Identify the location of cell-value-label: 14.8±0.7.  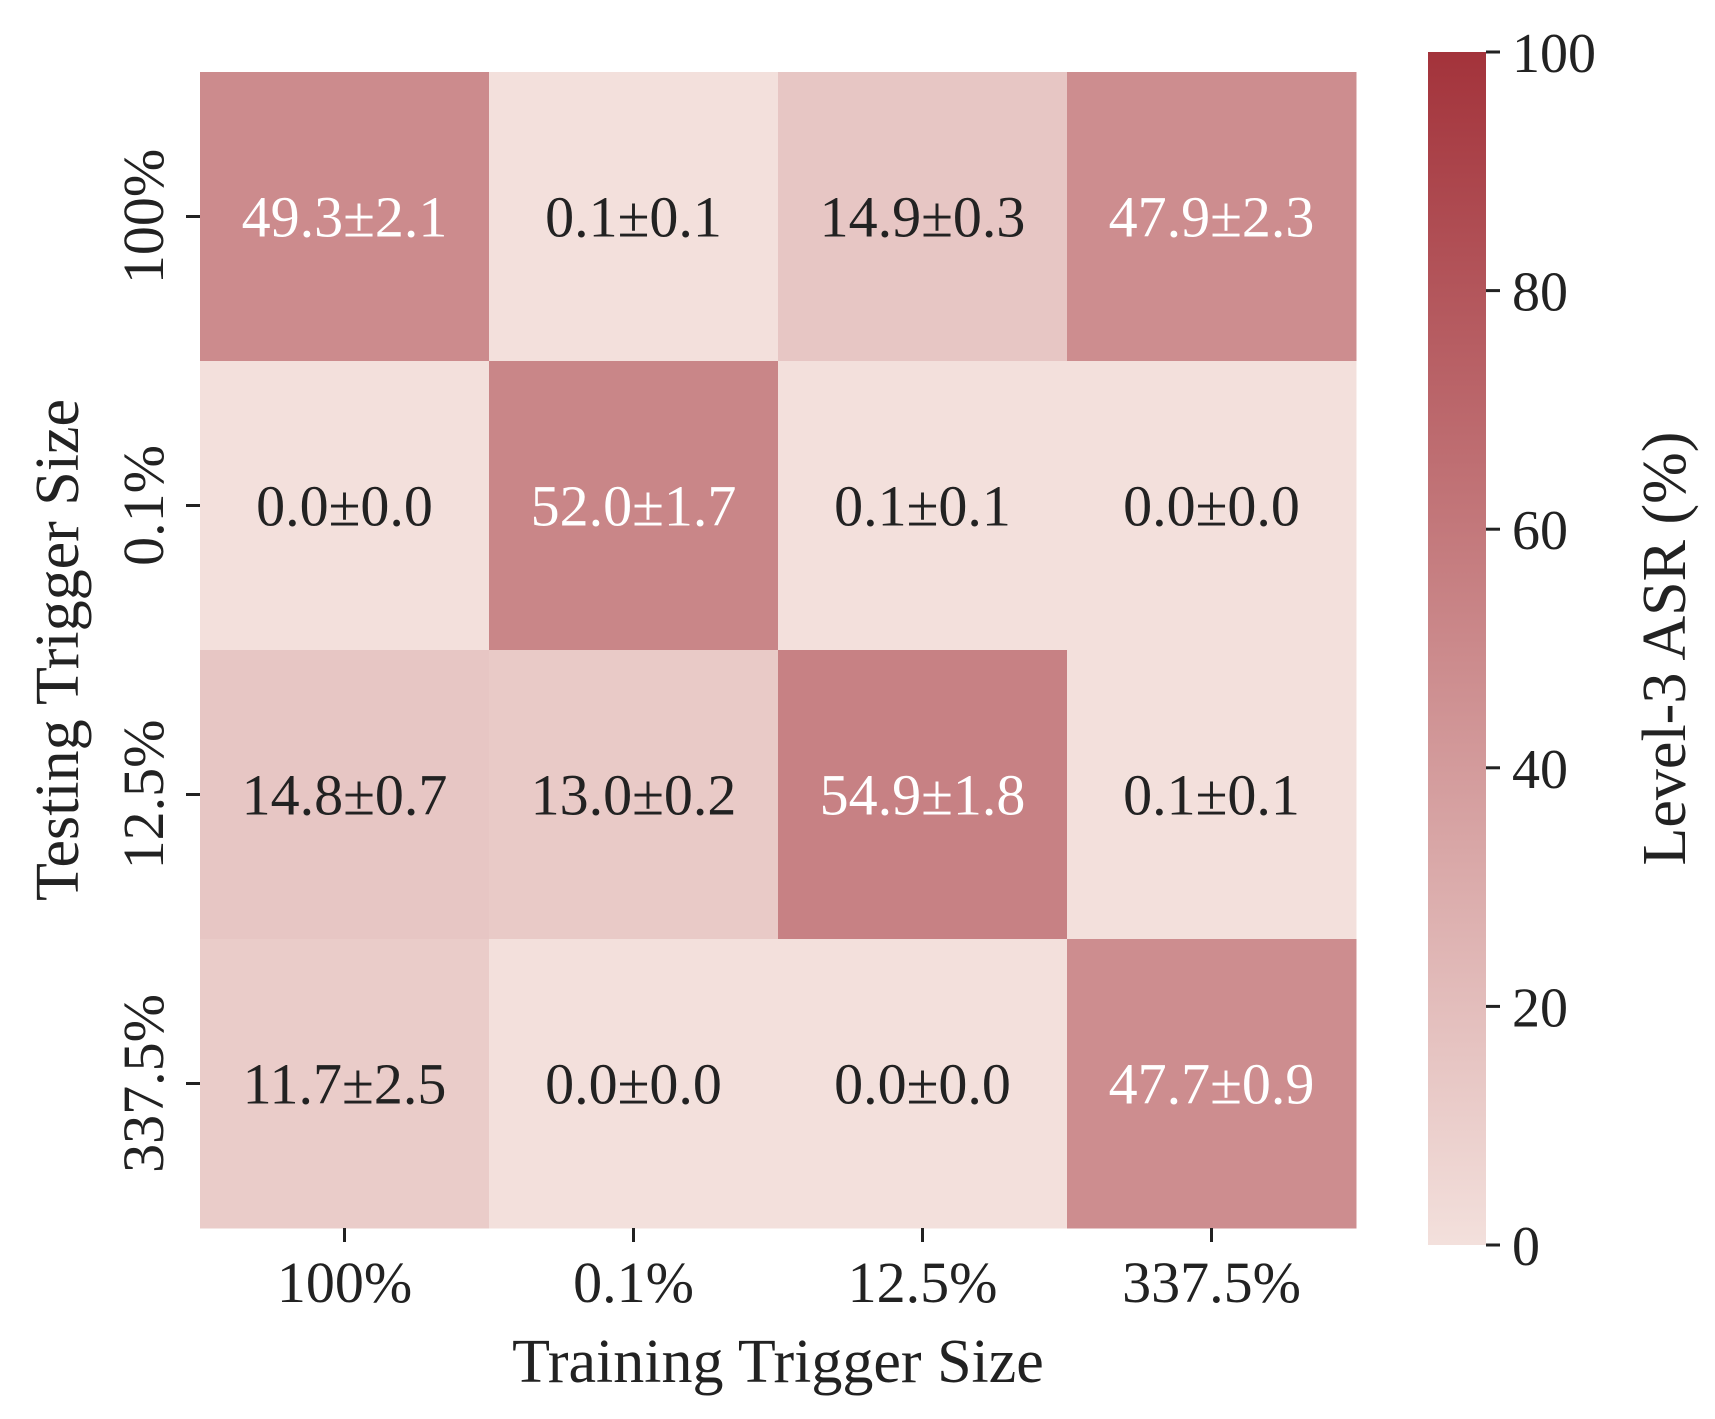
(345, 795).